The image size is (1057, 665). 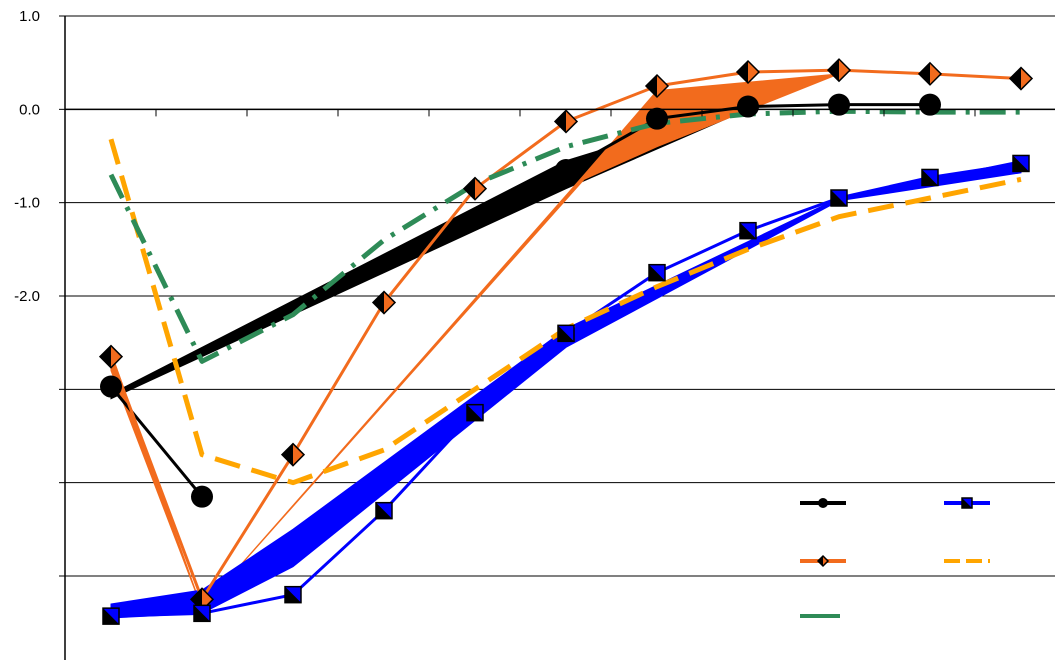 What do you see at coordinates (895, 557) in the screenshot?
I see `legend` at bounding box center [895, 557].